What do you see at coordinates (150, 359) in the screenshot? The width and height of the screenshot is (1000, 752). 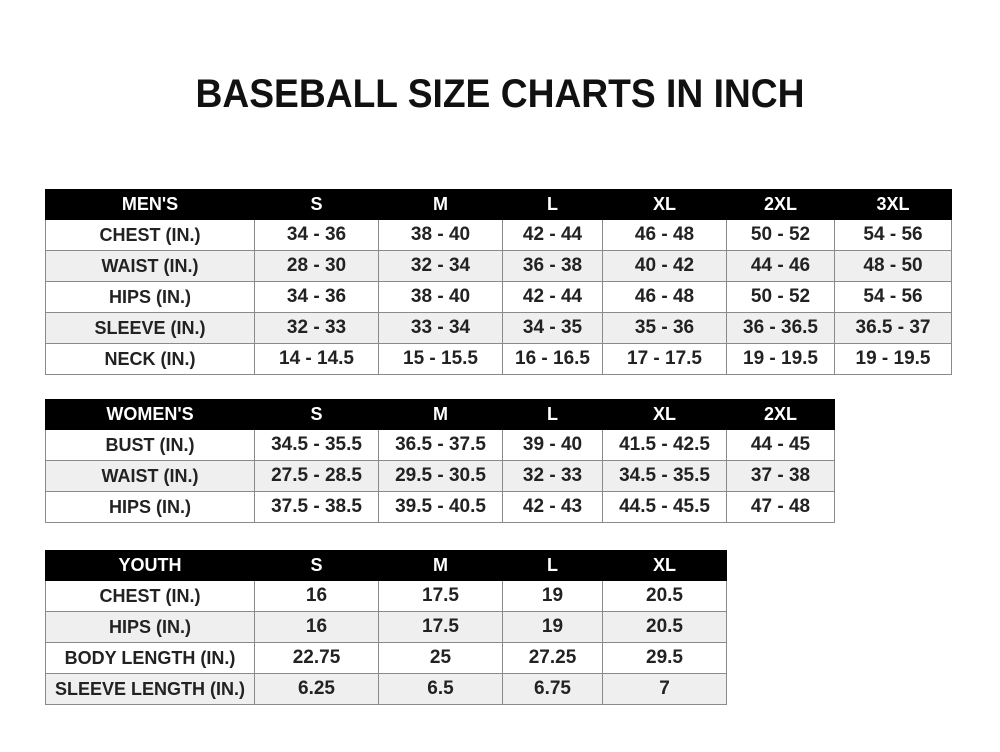 I see `measurement-label: NECK (IN.)` at bounding box center [150, 359].